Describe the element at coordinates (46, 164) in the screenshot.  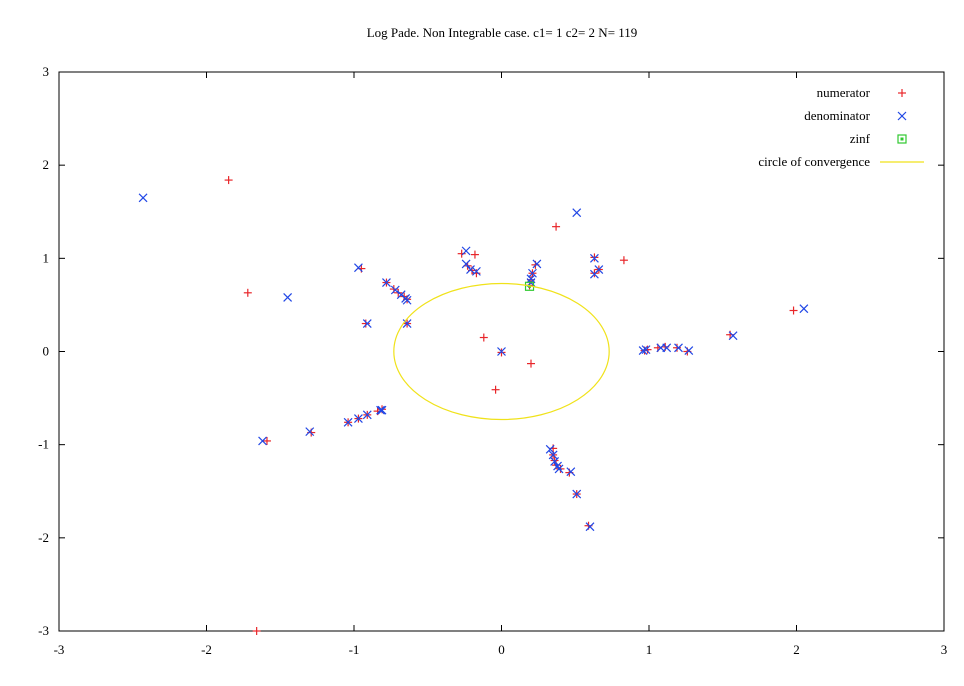
I see `y-tick-label: 2` at that location.